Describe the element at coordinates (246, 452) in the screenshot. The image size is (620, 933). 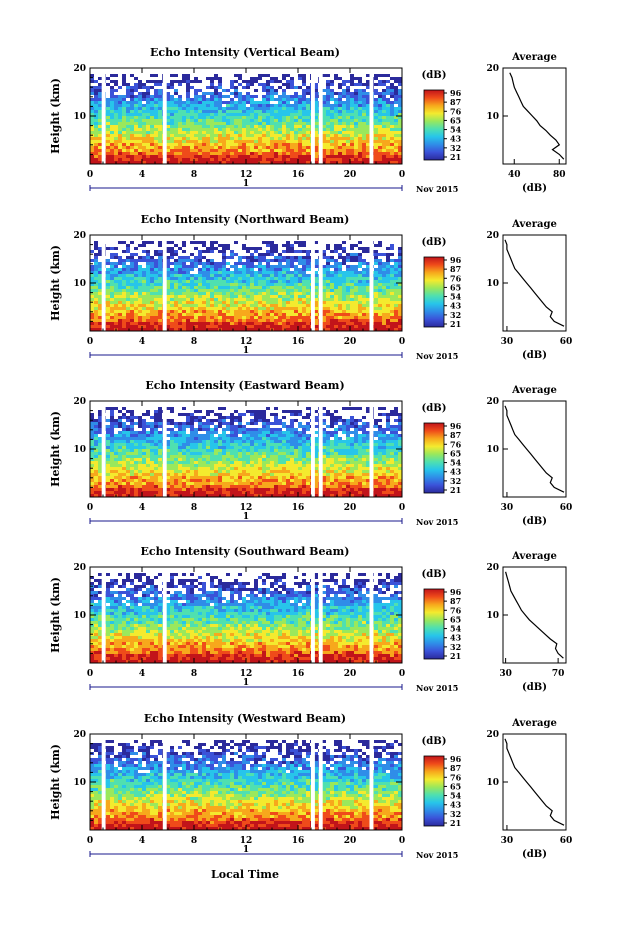
I see `heatmap-cells` at that location.